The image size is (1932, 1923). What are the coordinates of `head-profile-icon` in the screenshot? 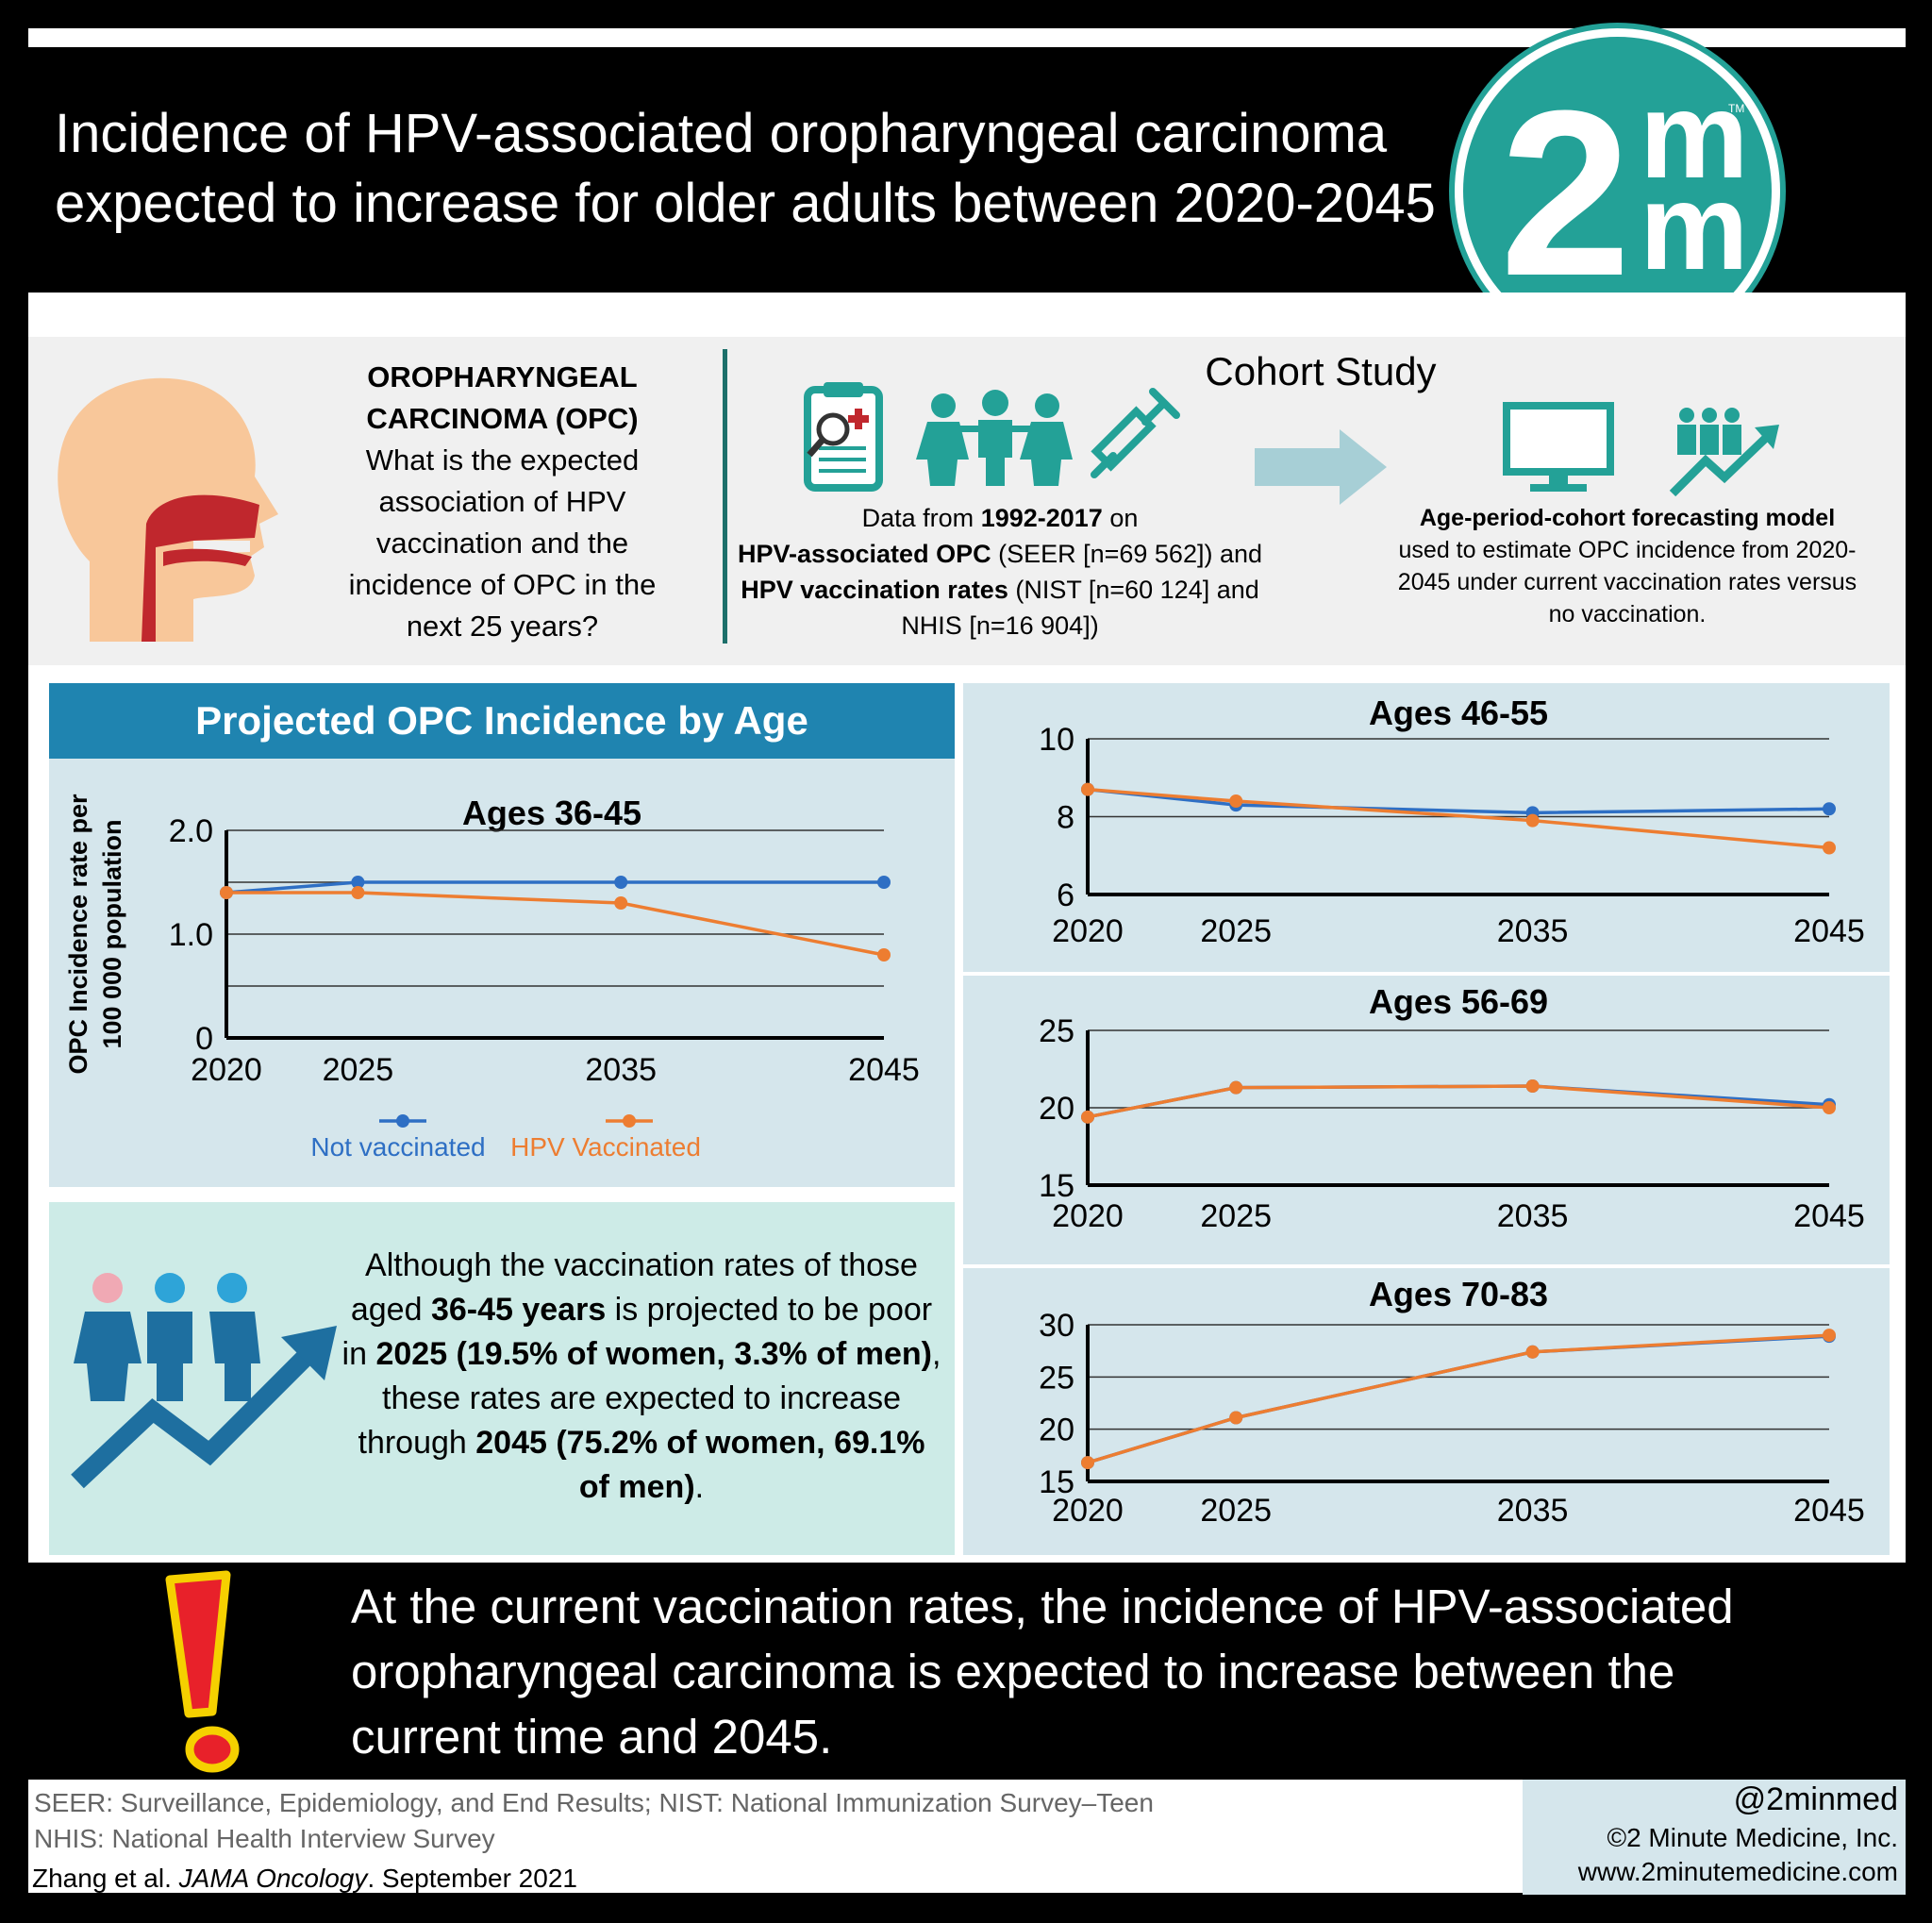 It's located at (168, 510).